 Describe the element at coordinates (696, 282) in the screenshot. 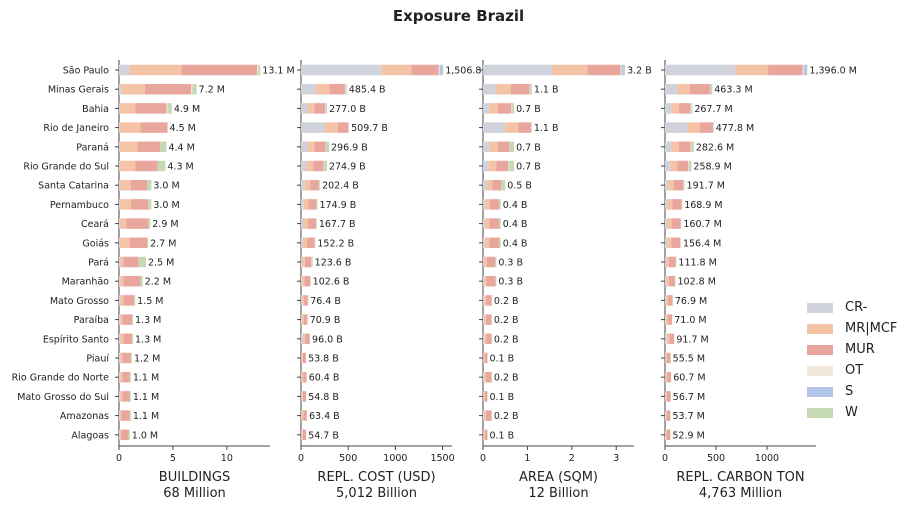

I see `total-label: 102.8 M` at that location.